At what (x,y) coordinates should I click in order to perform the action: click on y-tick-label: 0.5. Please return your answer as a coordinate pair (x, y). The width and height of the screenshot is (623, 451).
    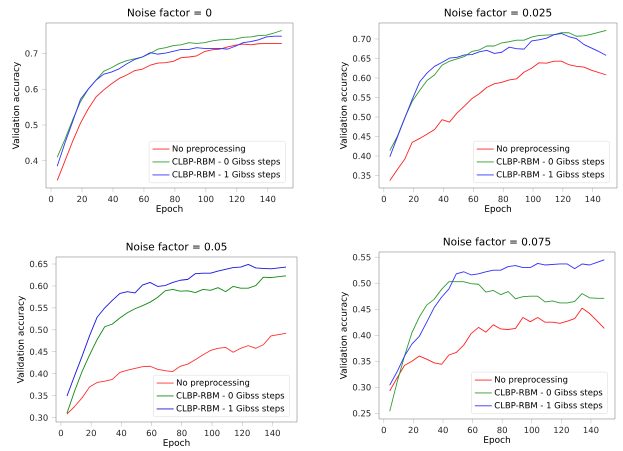
    Looking at the image, I should click on (31, 125).